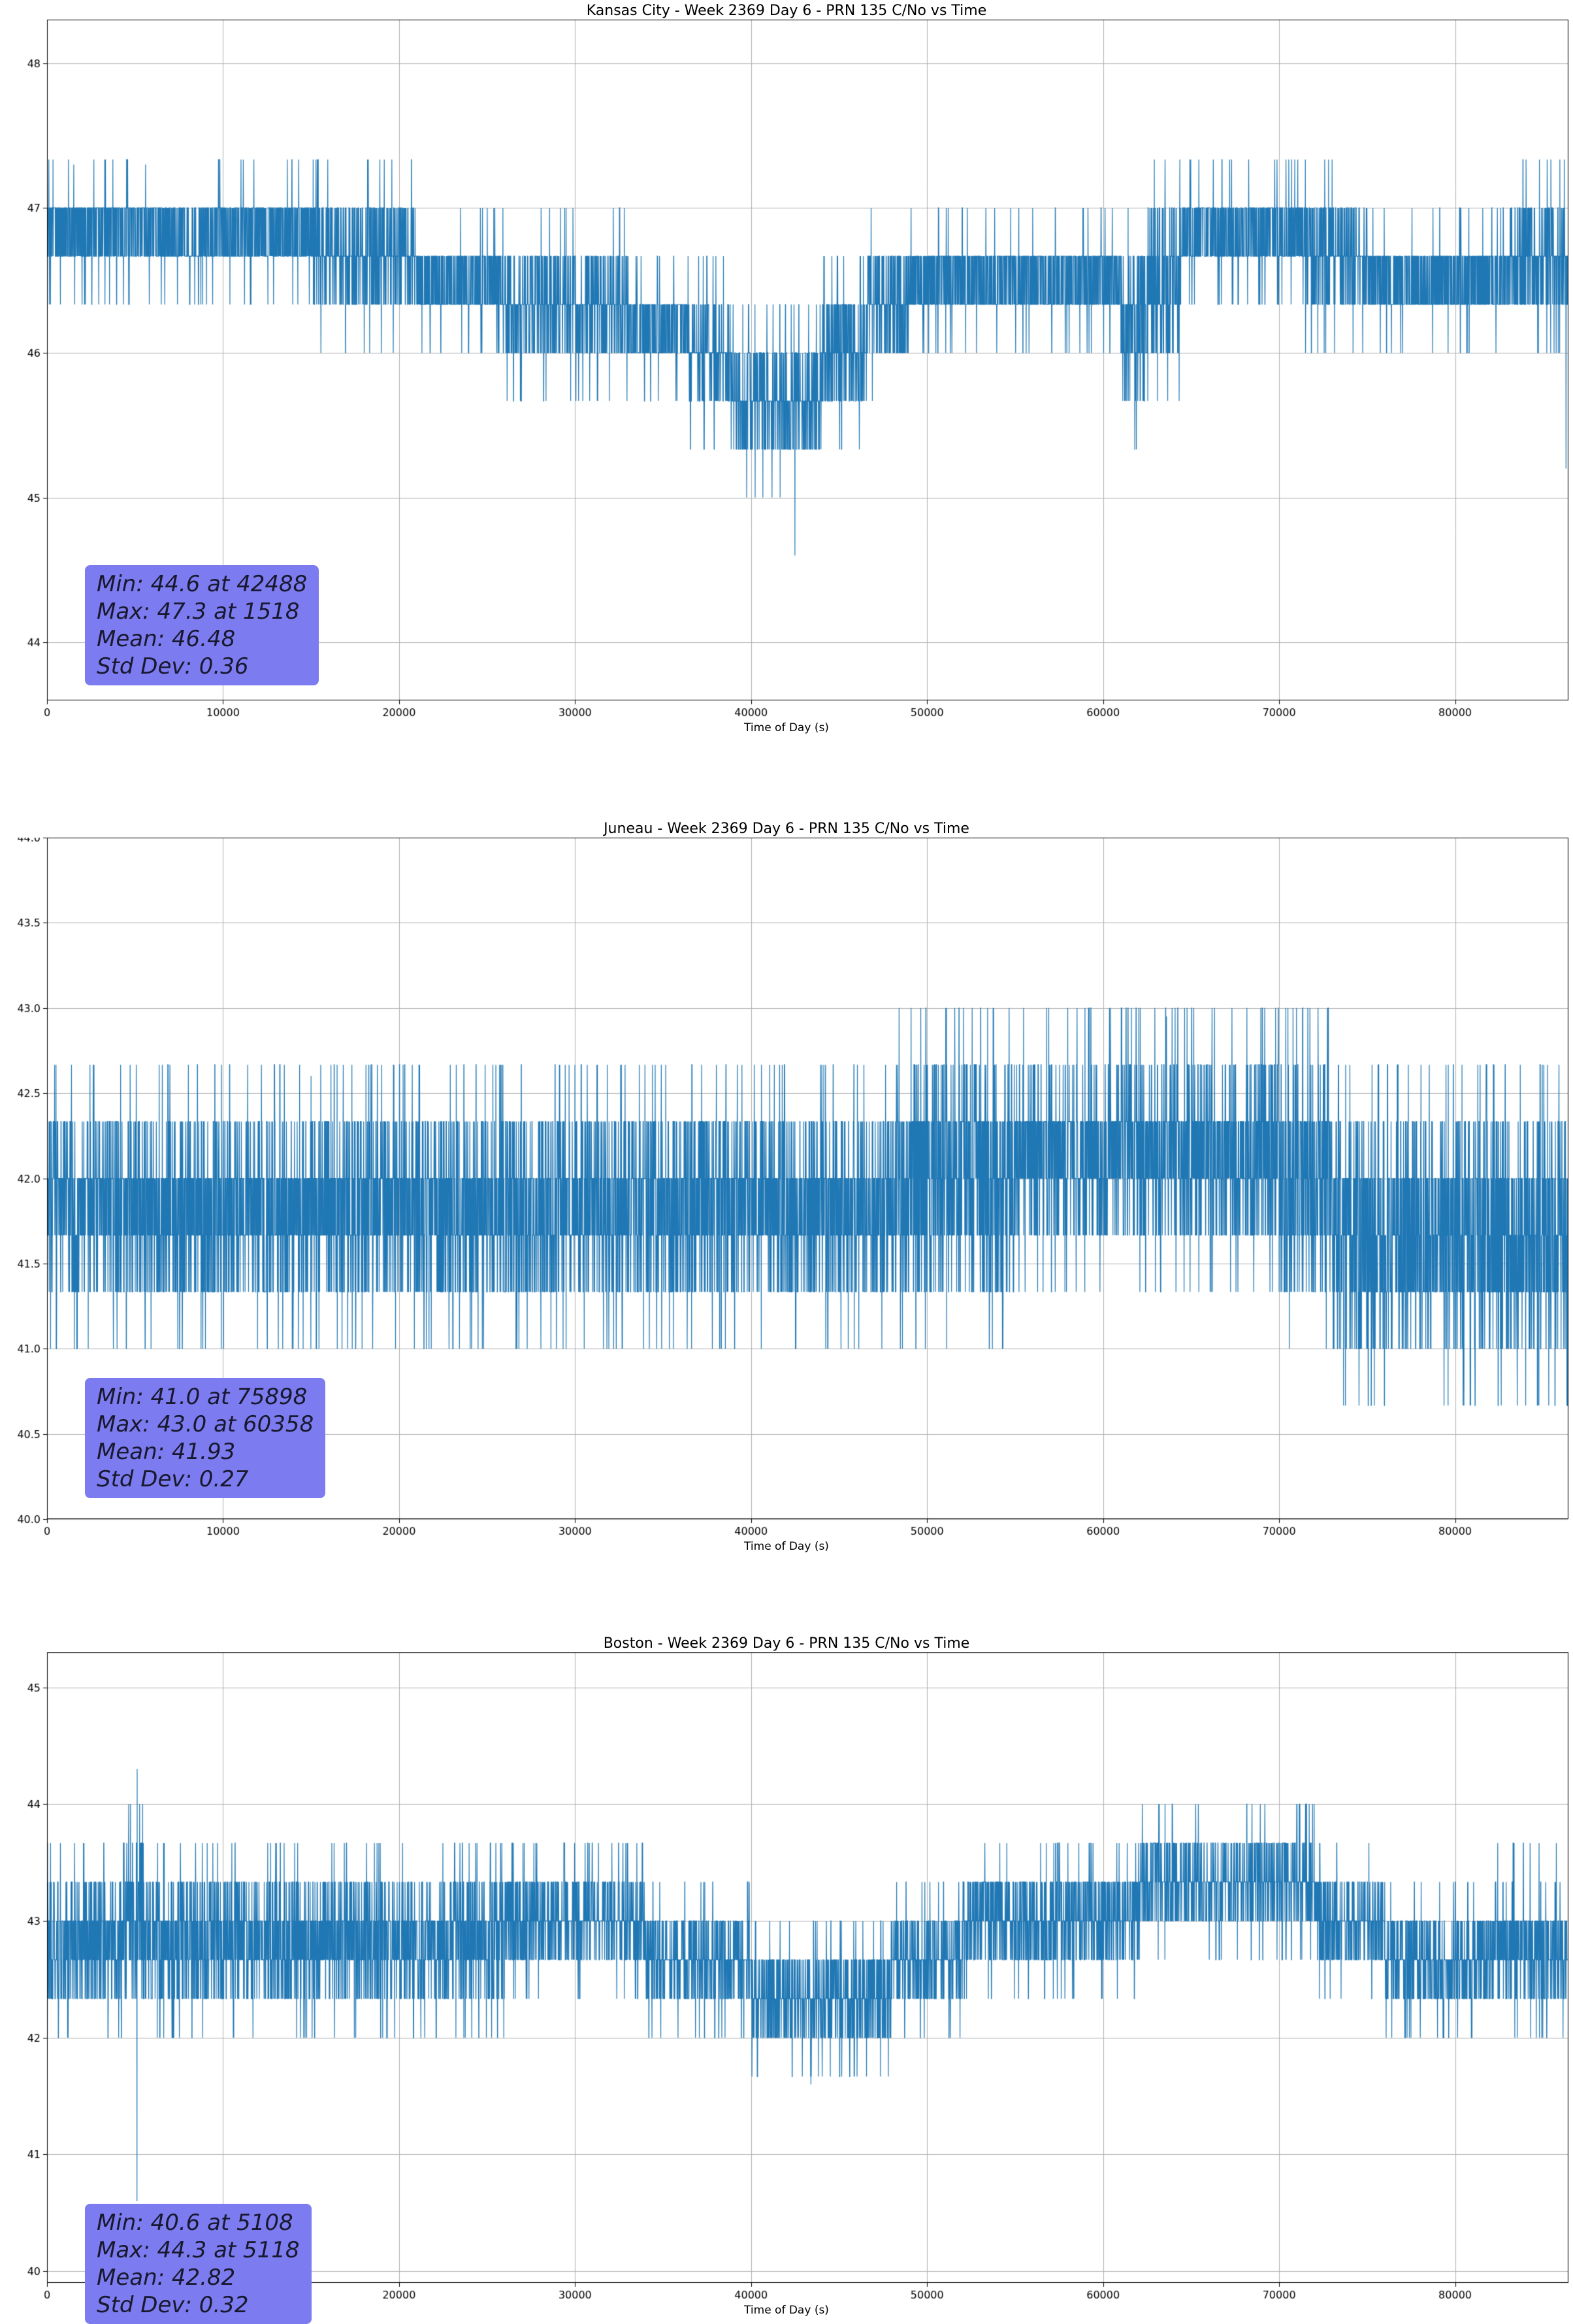 This screenshot has width=1573, height=2324. What do you see at coordinates (202, 1397) in the screenshot?
I see `stats-line-min: Min: 41.0 at 75898` at bounding box center [202, 1397].